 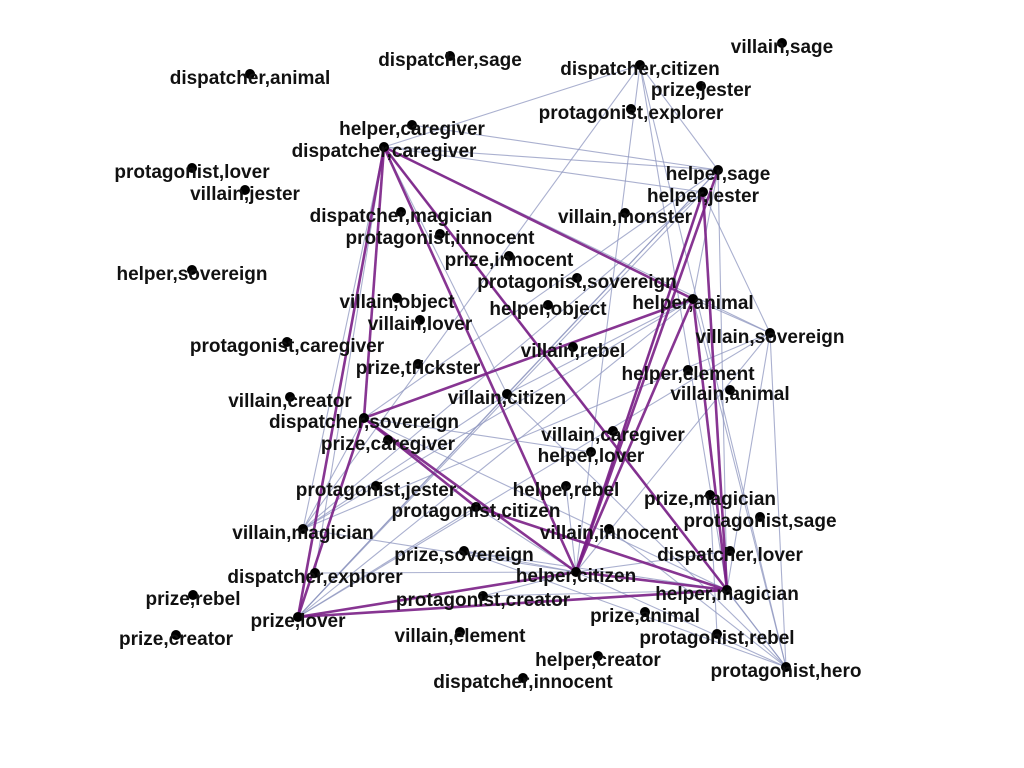 What do you see at coordinates (376, 490) in the screenshot?
I see `node-label-protagonist-jester: protagonist,jester` at bounding box center [376, 490].